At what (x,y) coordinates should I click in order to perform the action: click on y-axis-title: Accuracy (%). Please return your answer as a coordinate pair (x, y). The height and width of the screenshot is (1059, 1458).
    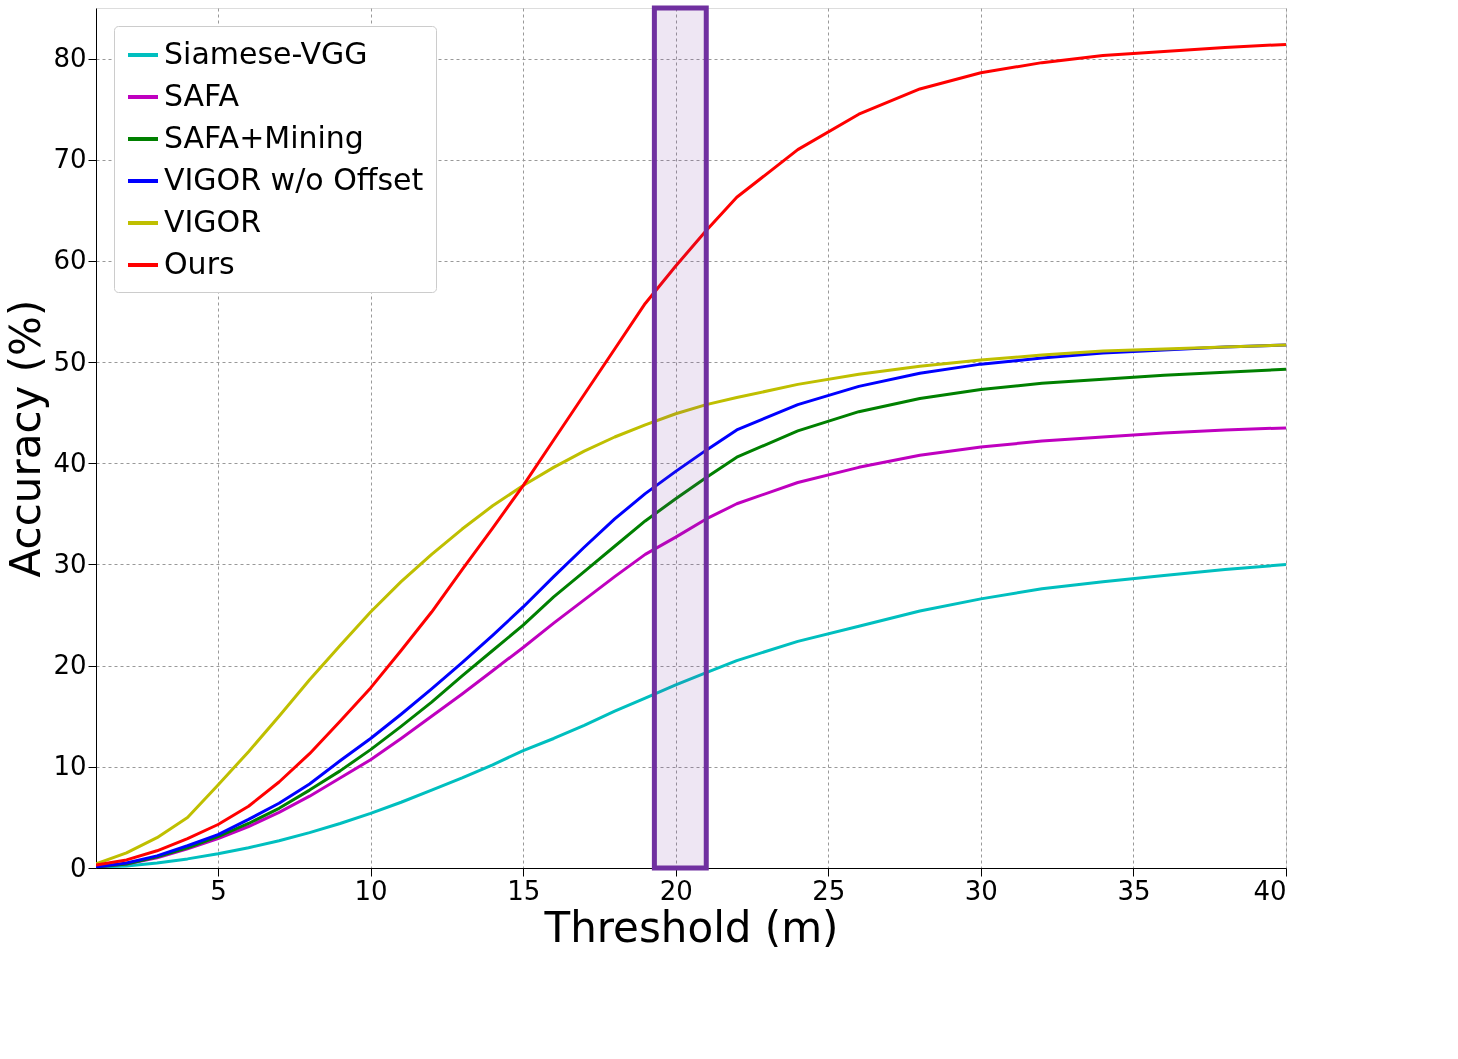
    Looking at the image, I should click on (26, 438).